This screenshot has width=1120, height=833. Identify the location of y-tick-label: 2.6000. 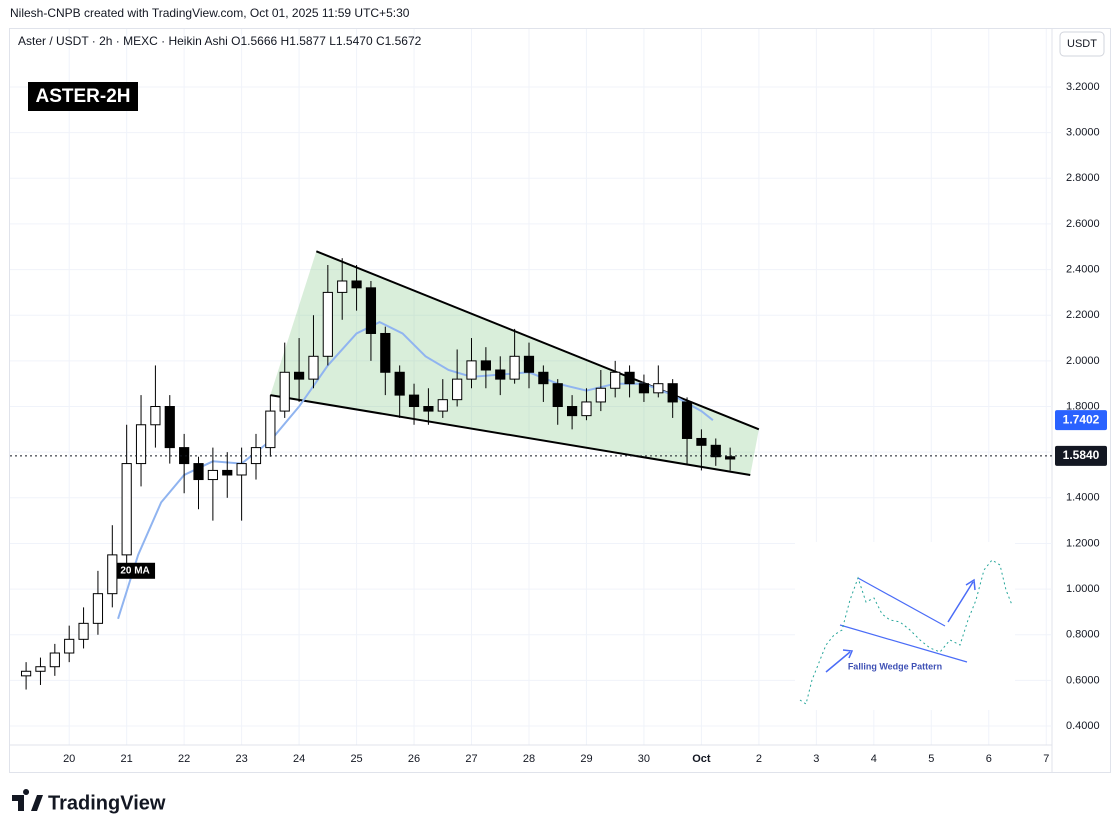
(1083, 224).